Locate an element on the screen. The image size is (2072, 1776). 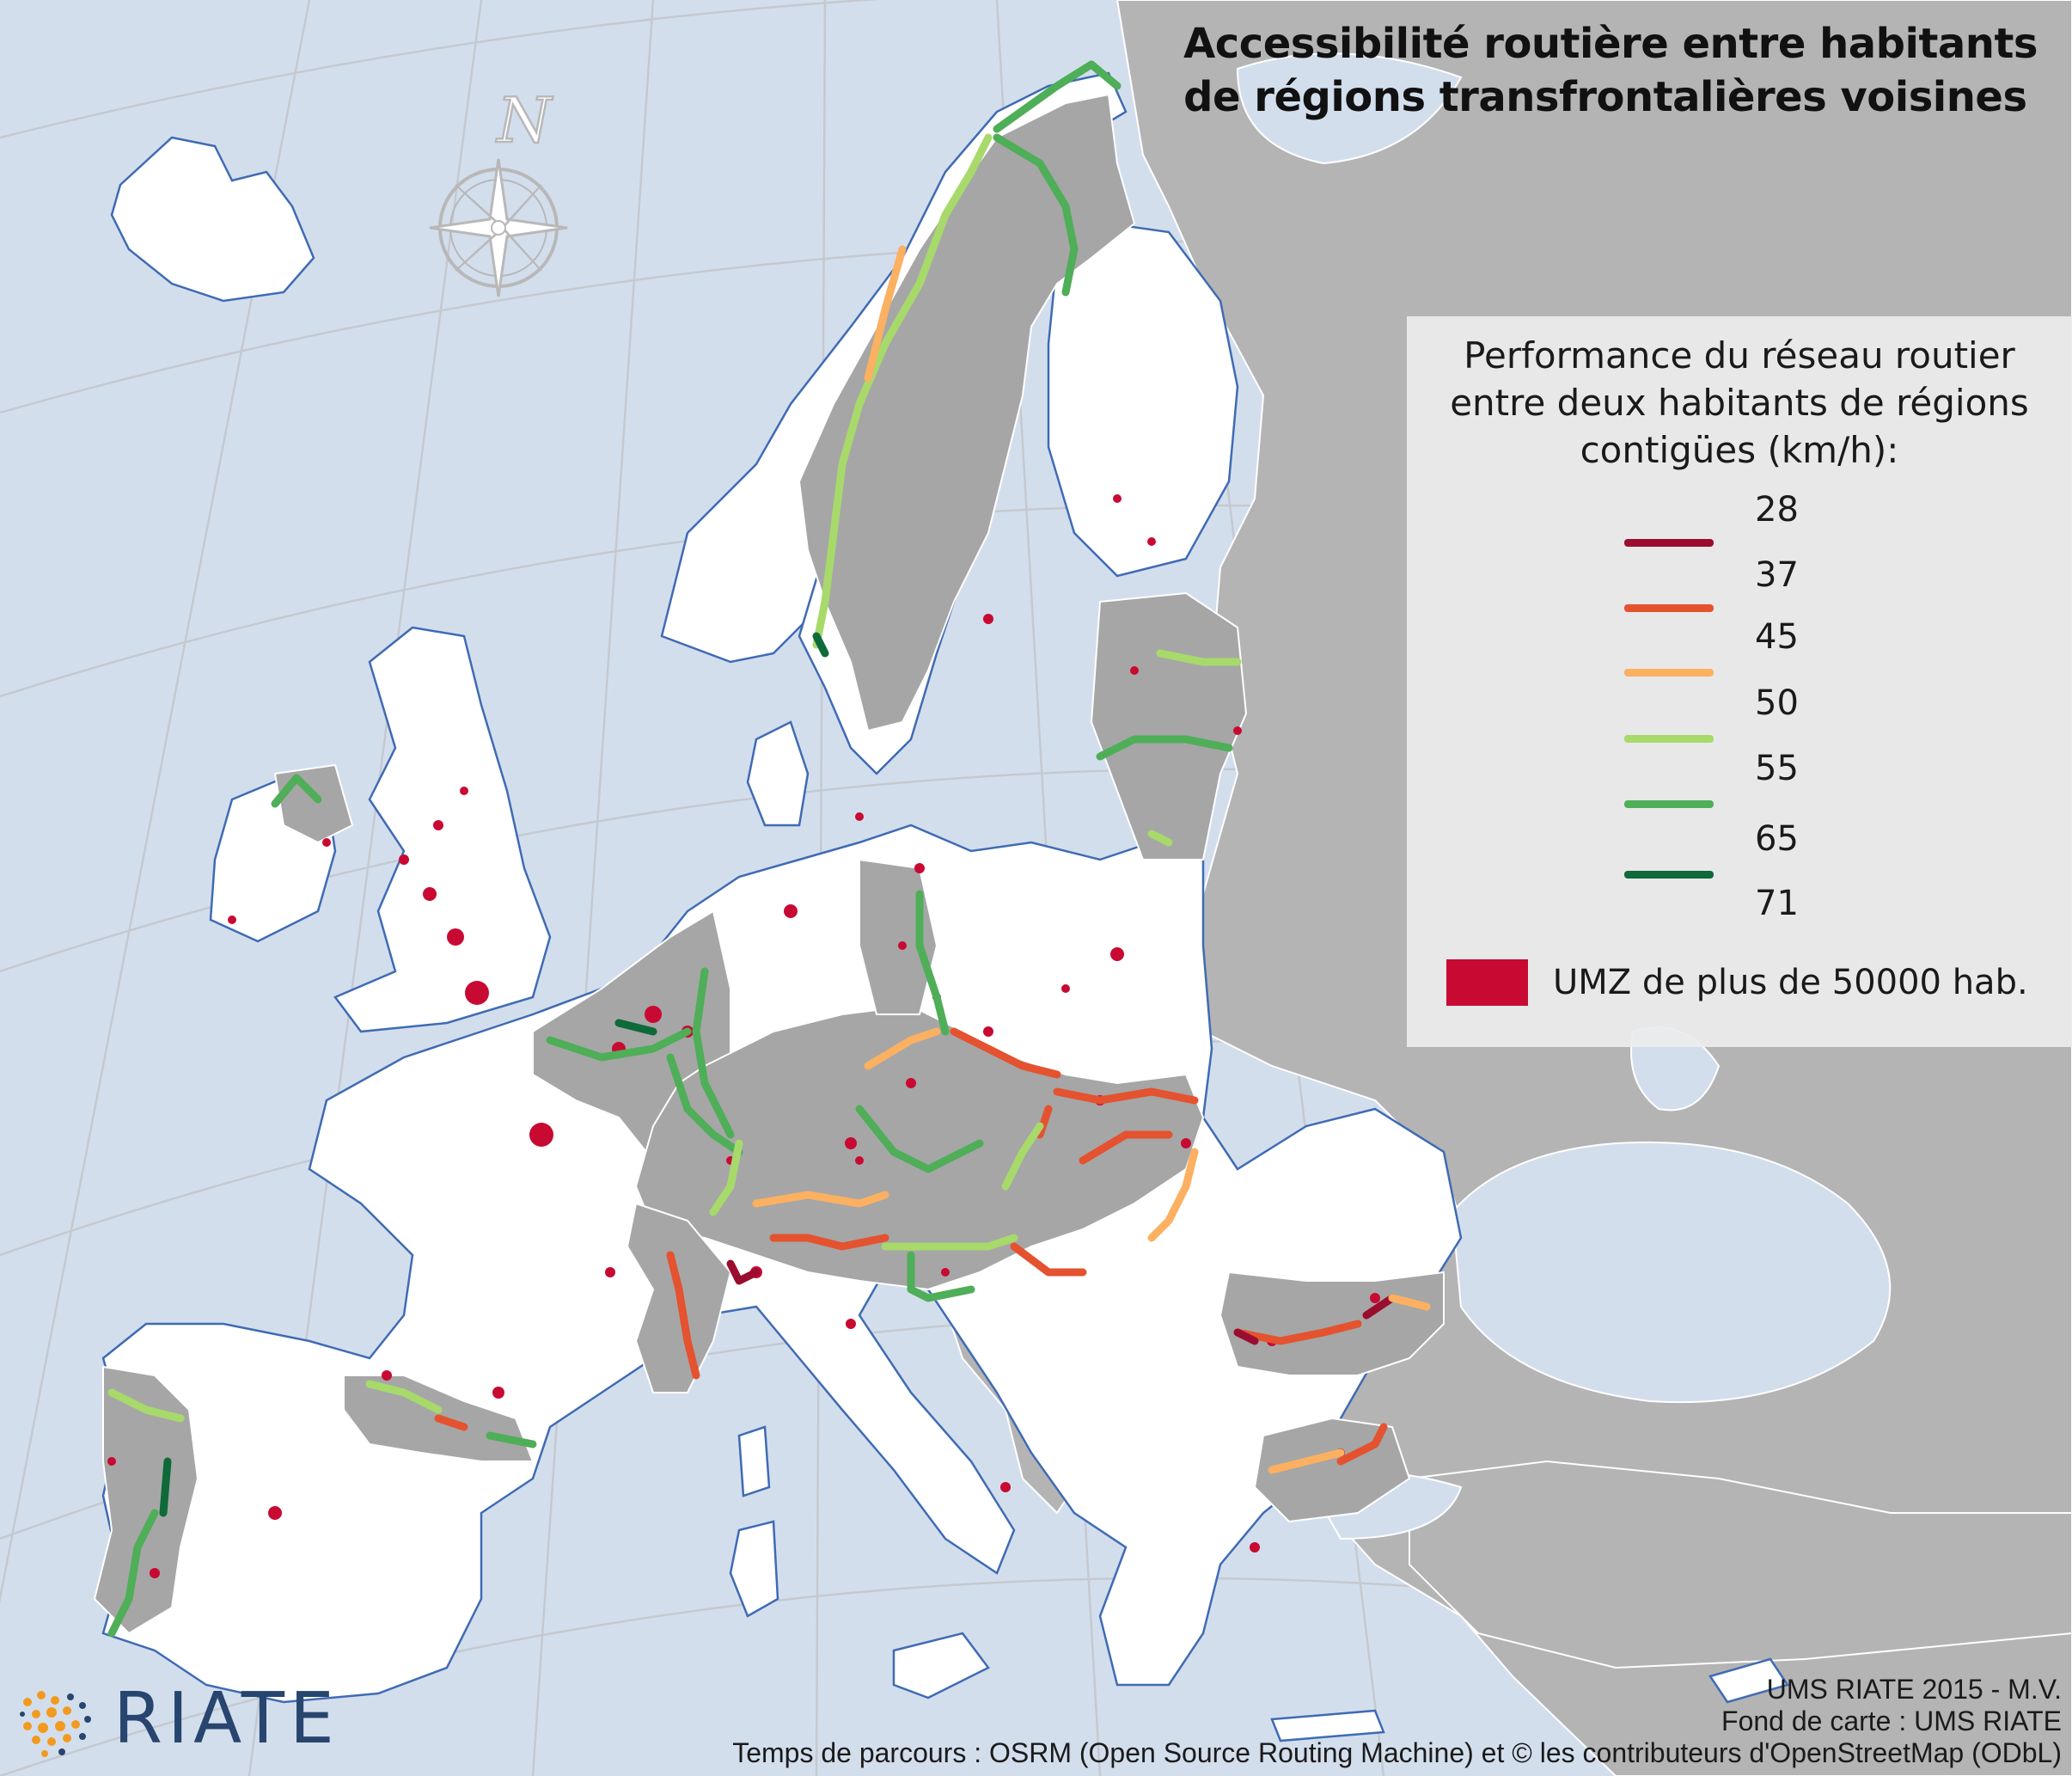
sicily is located at coordinates (941, 1665).